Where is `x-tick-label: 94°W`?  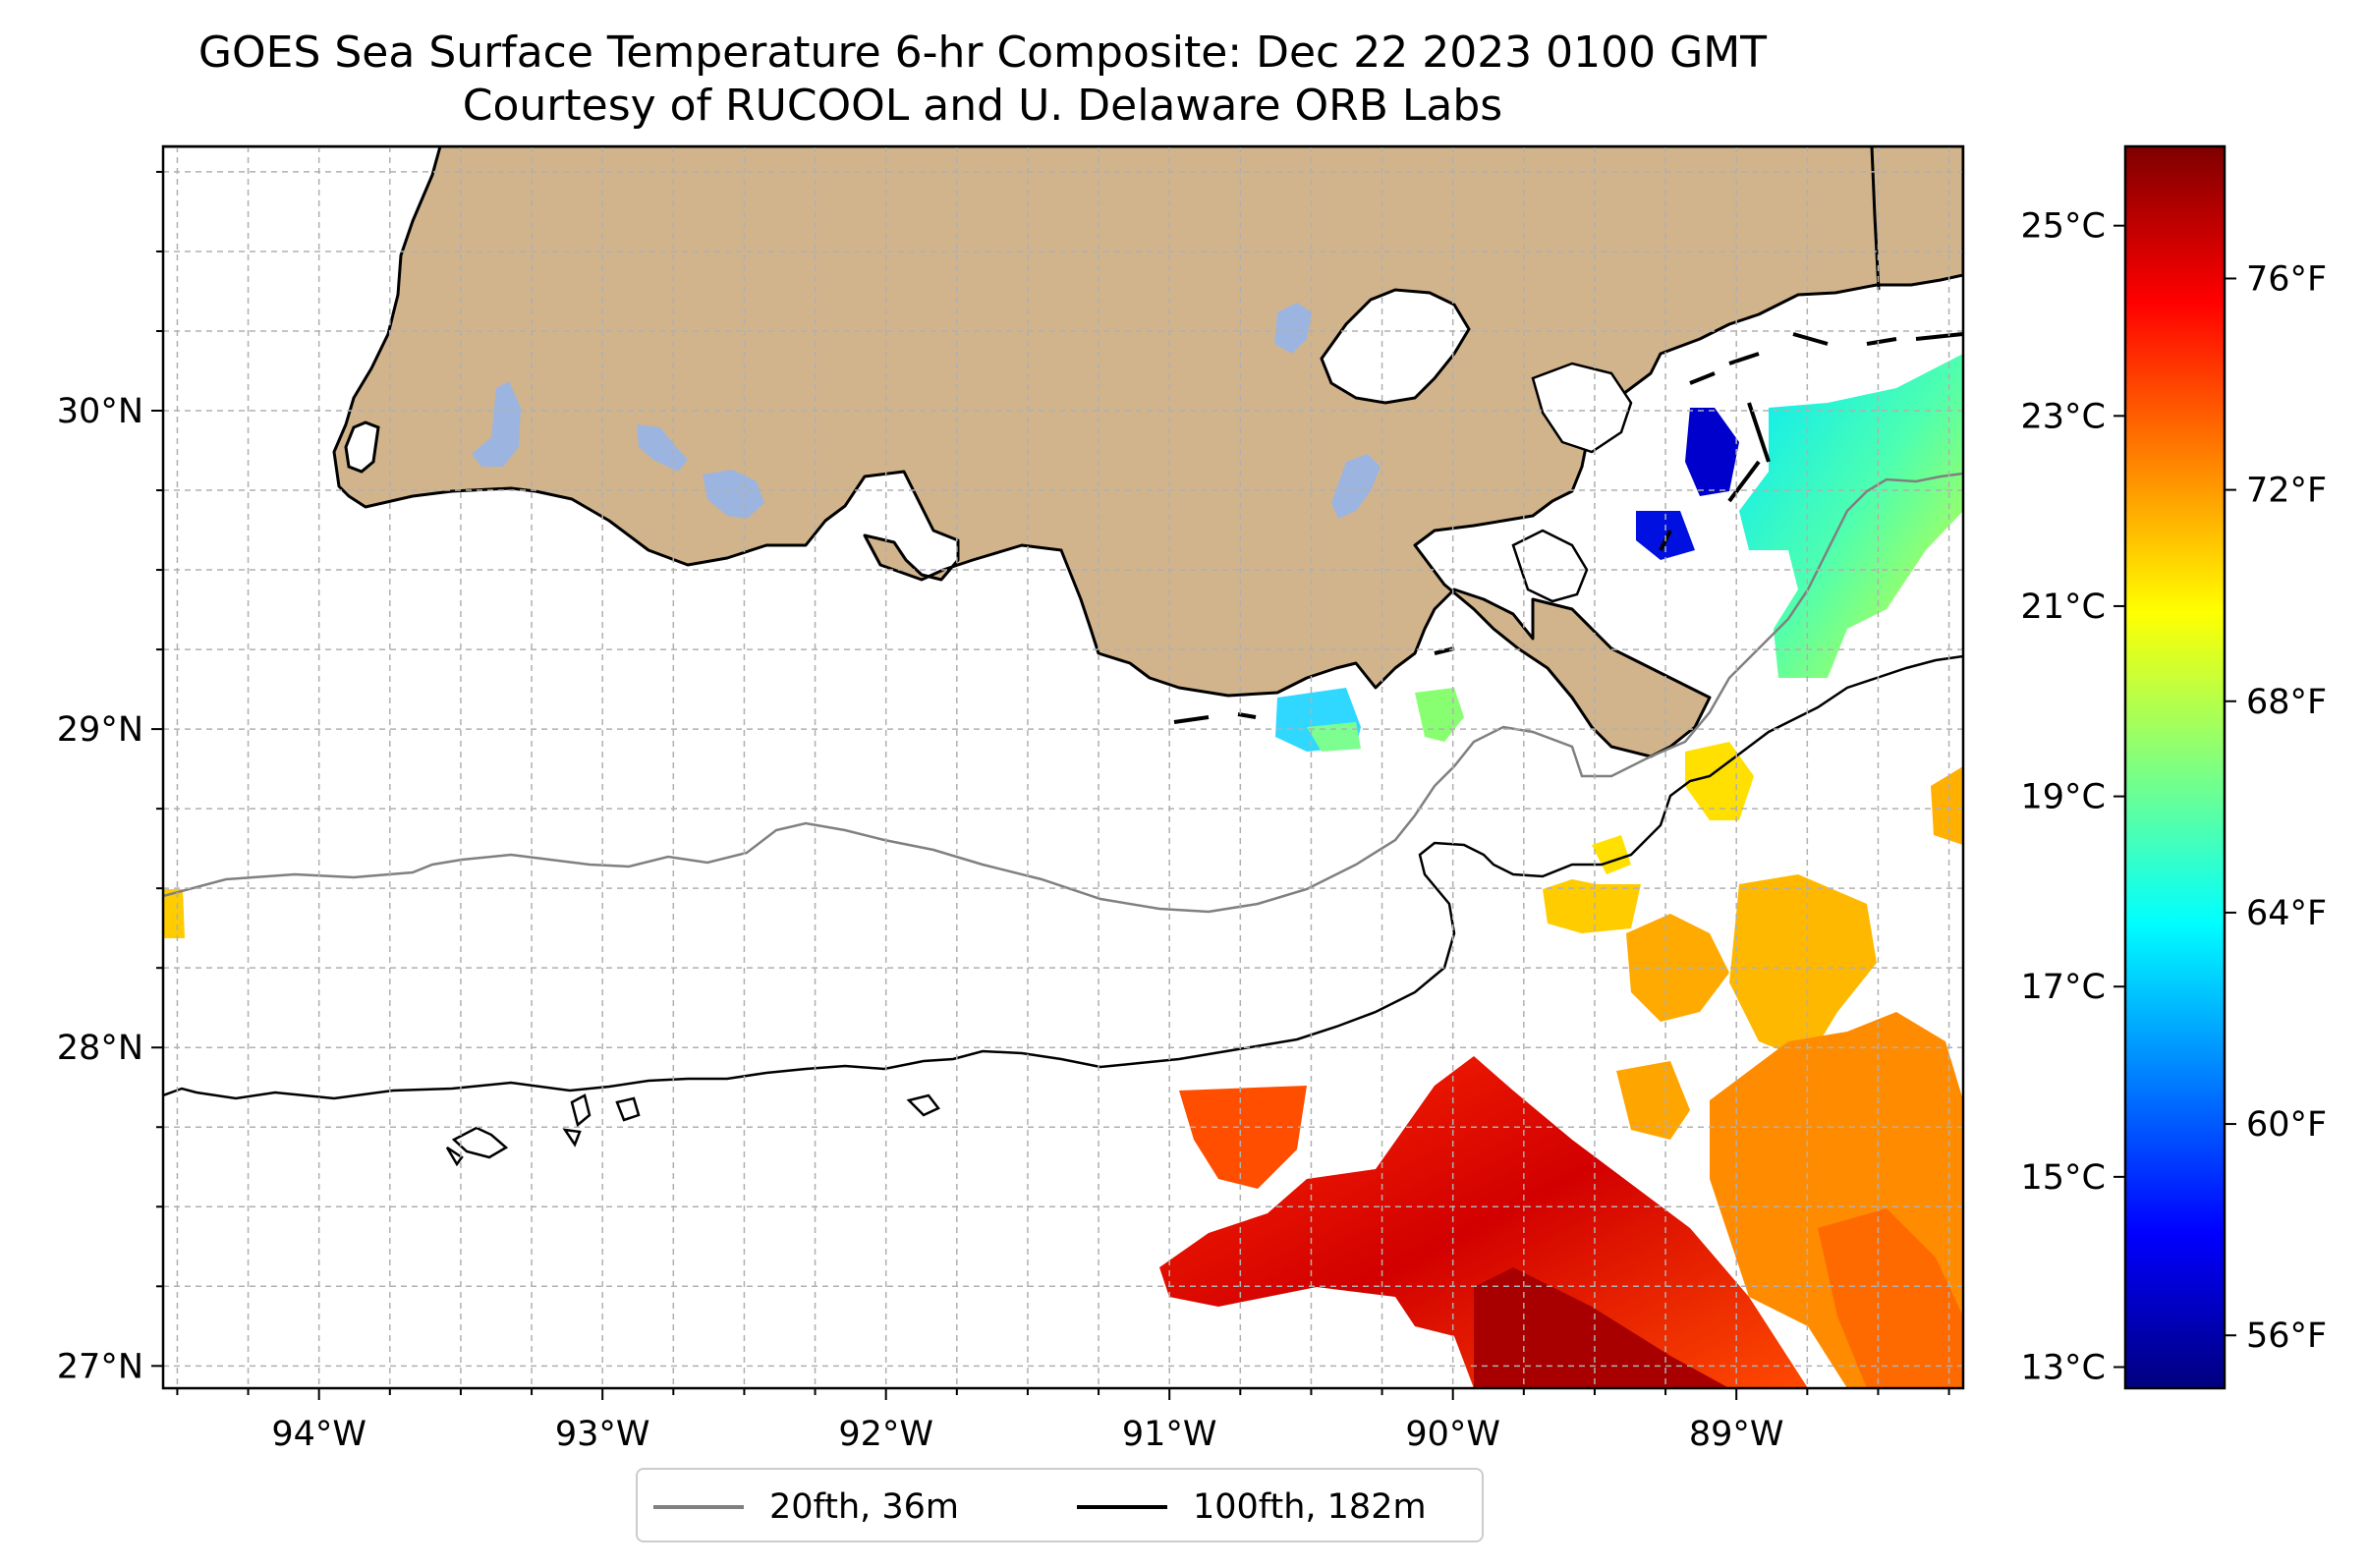
x-tick-label: 94°W is located at coordinates (319, 1434).